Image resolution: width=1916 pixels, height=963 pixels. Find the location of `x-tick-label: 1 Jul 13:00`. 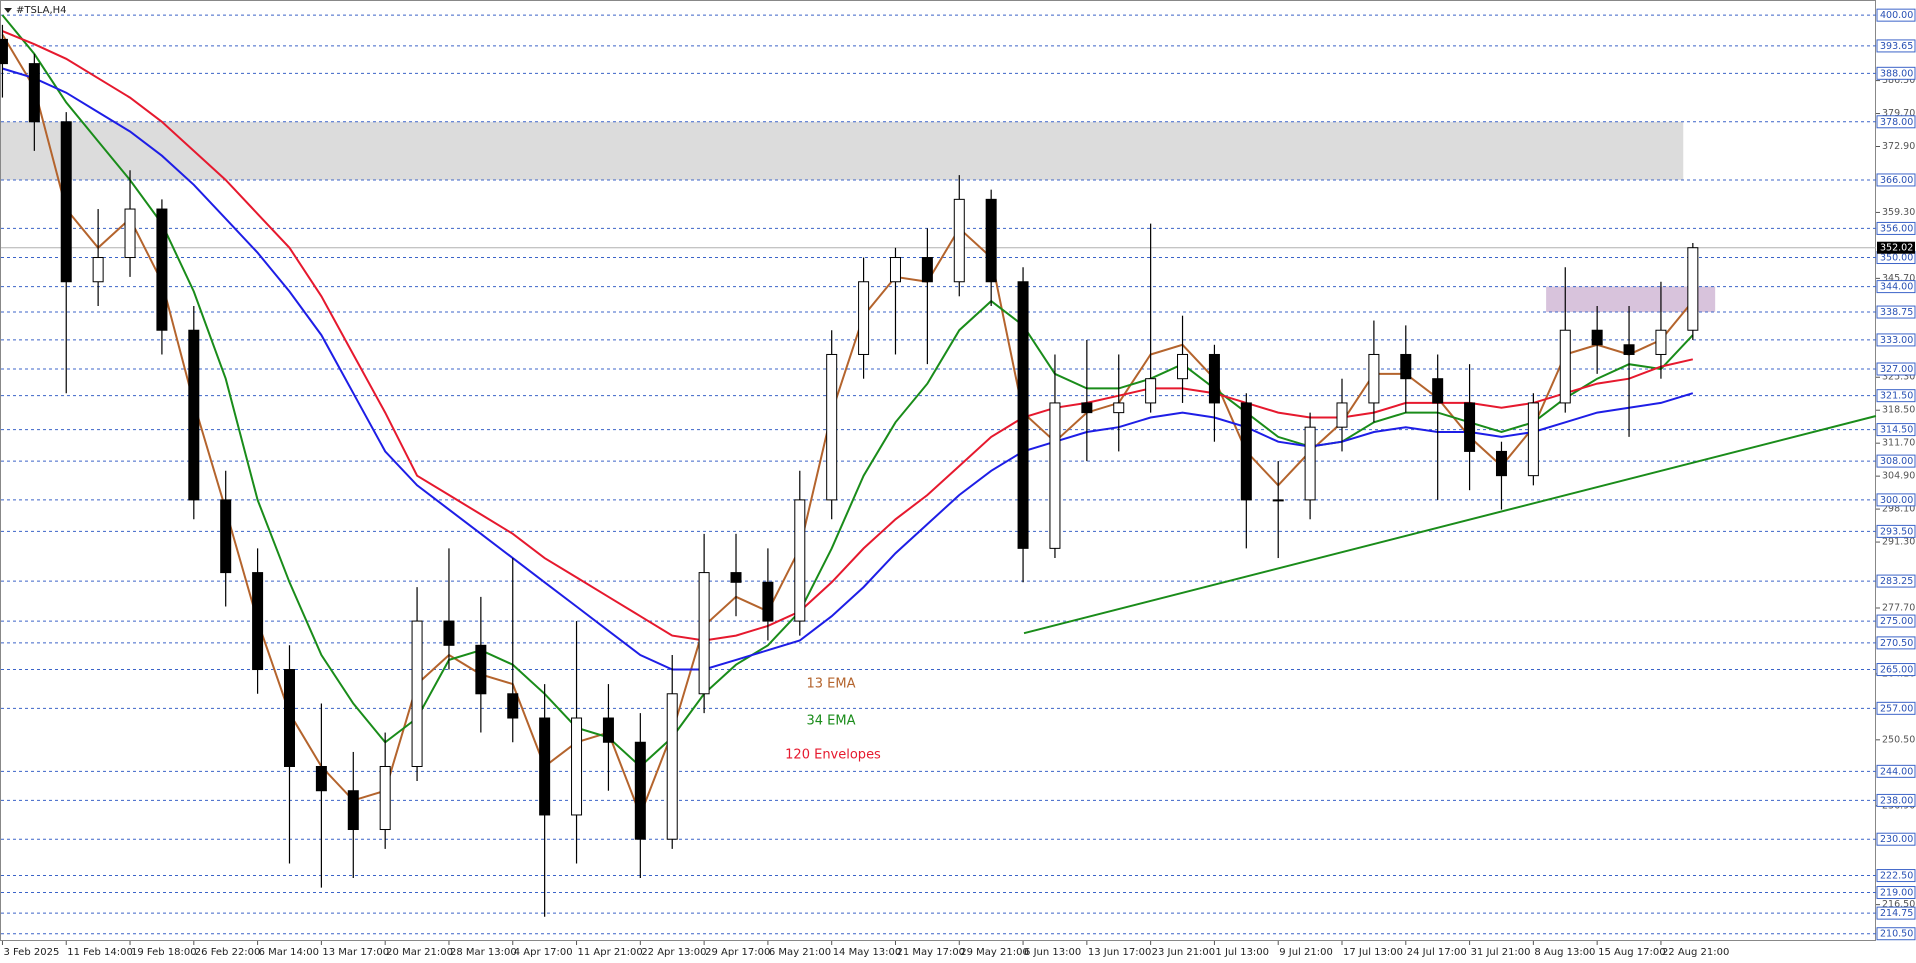

x-tick-label: 1 Jul 13:00 is located at coordinates (1242, 952).